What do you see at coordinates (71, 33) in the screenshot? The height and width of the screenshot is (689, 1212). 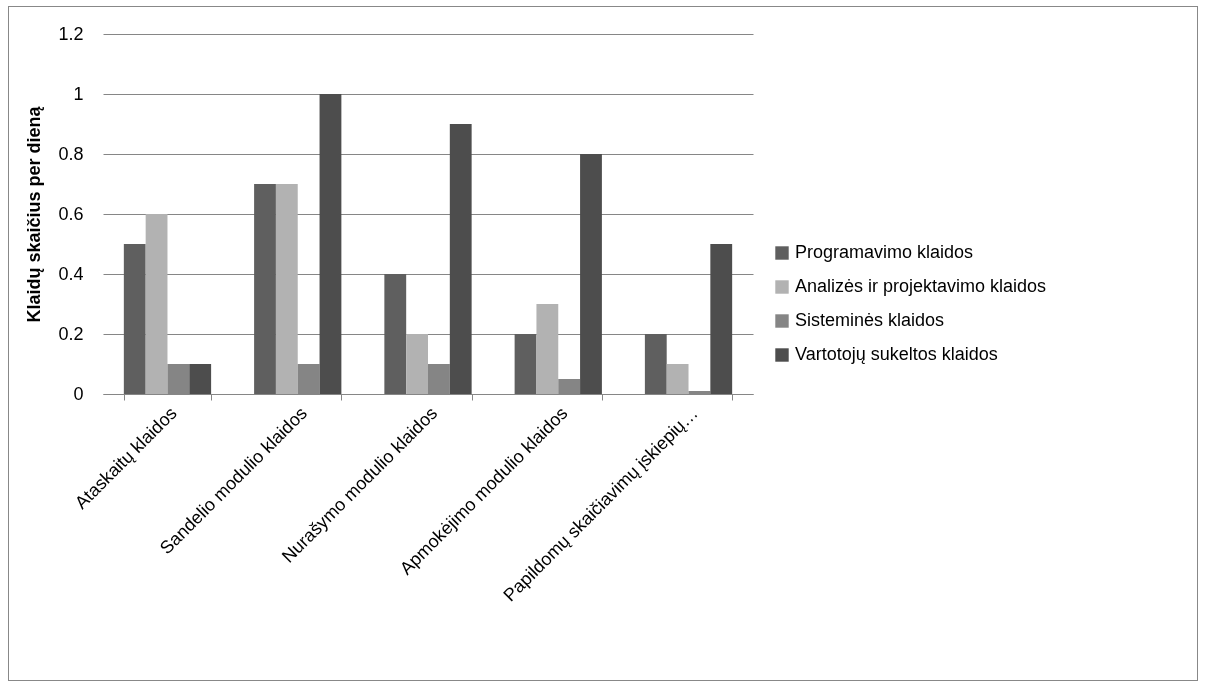 I see `y-tick-label: 1.2` at bounding box center [71, 33].